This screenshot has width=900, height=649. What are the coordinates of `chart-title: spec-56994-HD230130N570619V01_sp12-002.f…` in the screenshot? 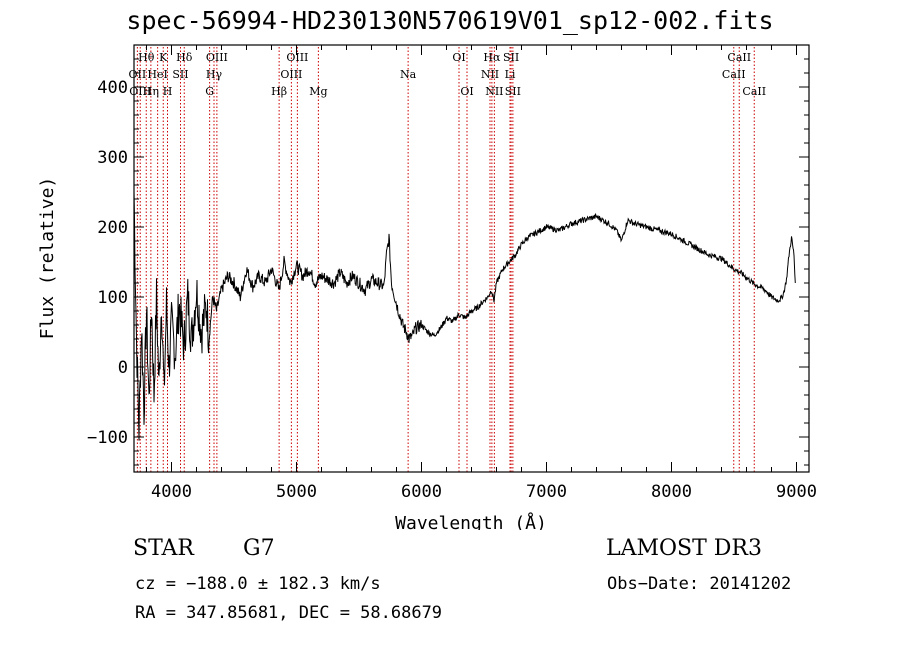 It's located at (450, 20).